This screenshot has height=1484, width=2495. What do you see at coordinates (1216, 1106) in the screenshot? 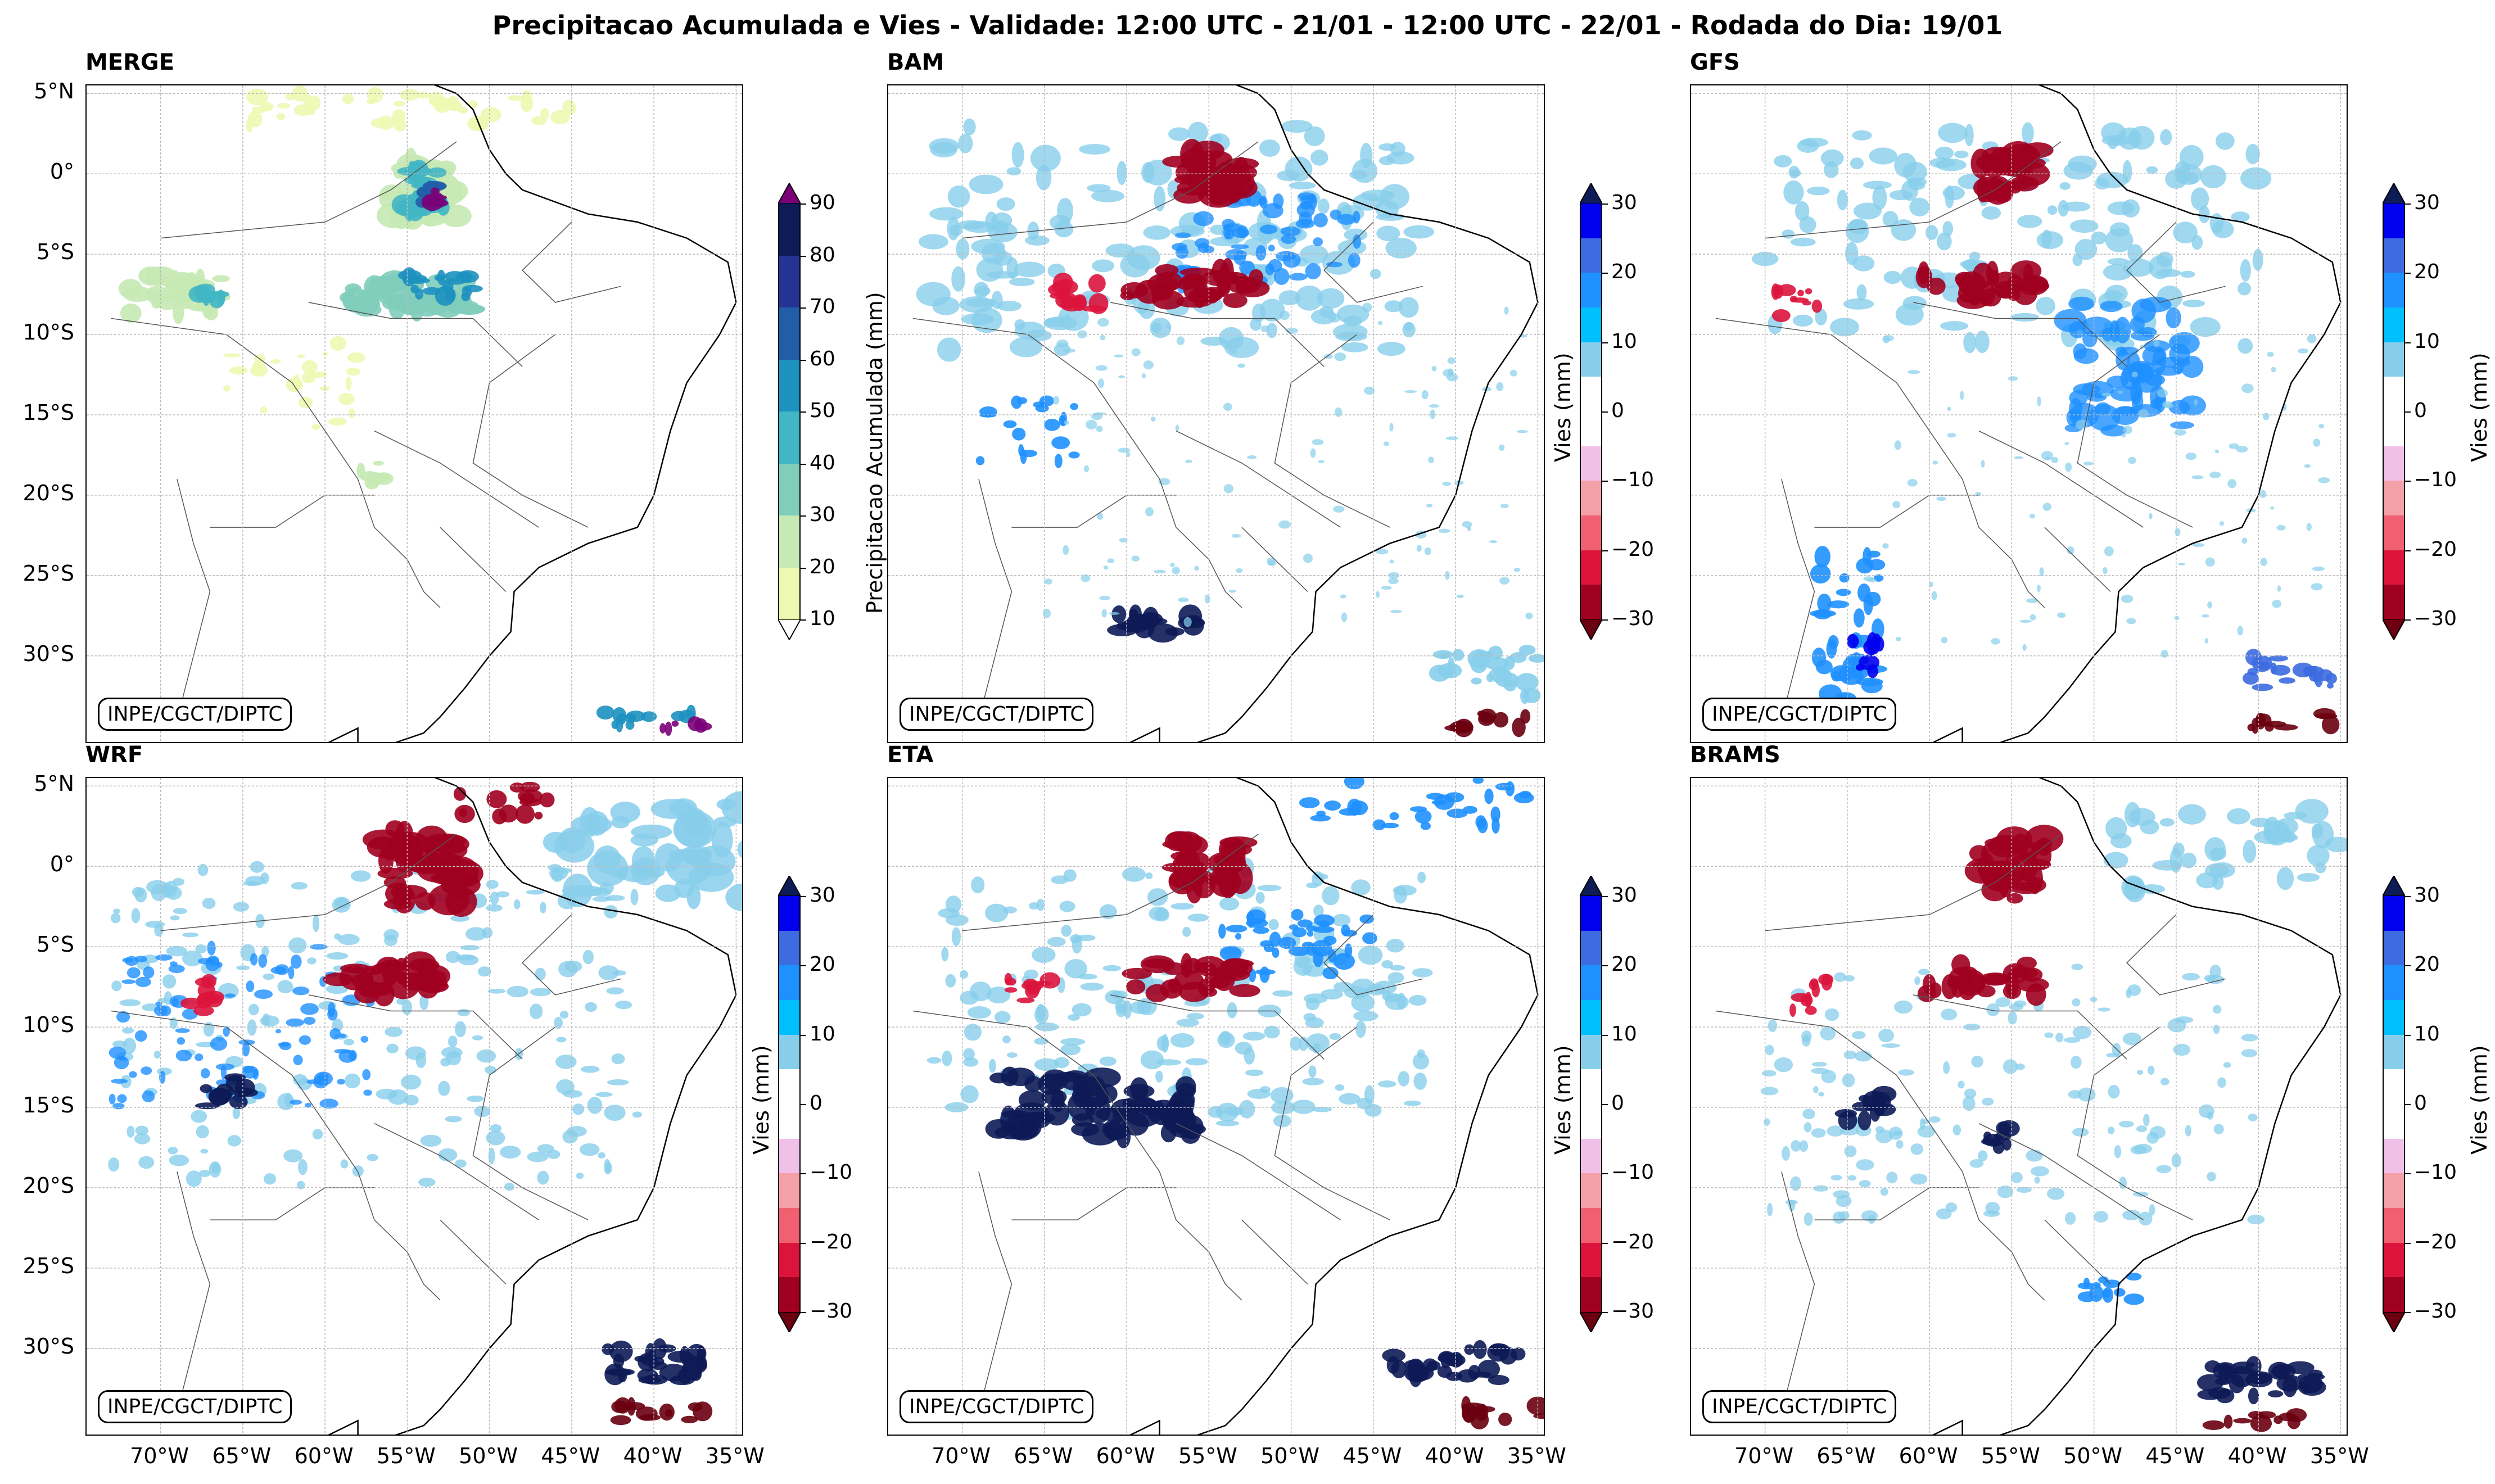
I see `map-area: INPE/CGCT/DIPTC` at bounding box center [1216, 1106].